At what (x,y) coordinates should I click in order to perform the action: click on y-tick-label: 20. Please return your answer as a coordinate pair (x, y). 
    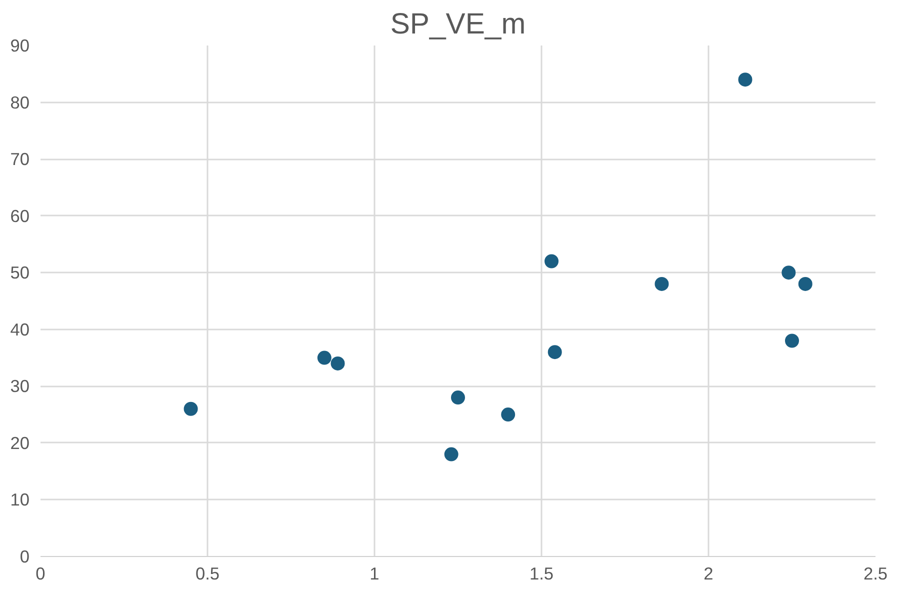
    Looking at the image, I should click on (20, 442).